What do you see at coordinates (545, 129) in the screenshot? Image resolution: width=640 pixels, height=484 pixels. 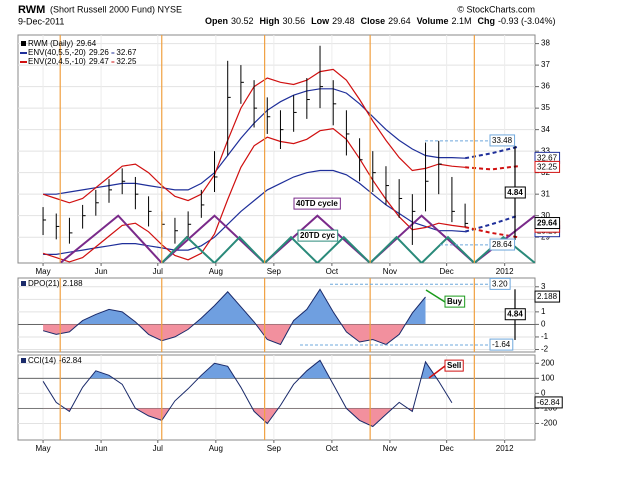 I see `y-tick-label: 34` at bounding box center [545, 129].